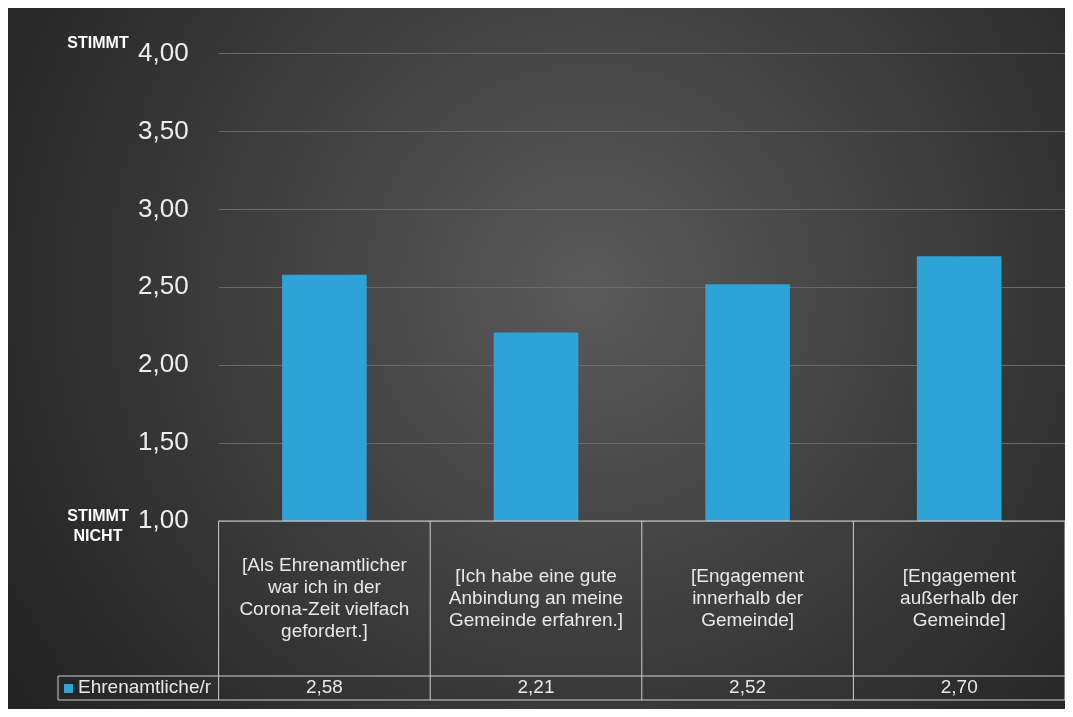 The image size is (1073, 717). Describe the element at coordinates (163, 129) in the screenshot. I see `y-tick-label: 3,50` at that location.